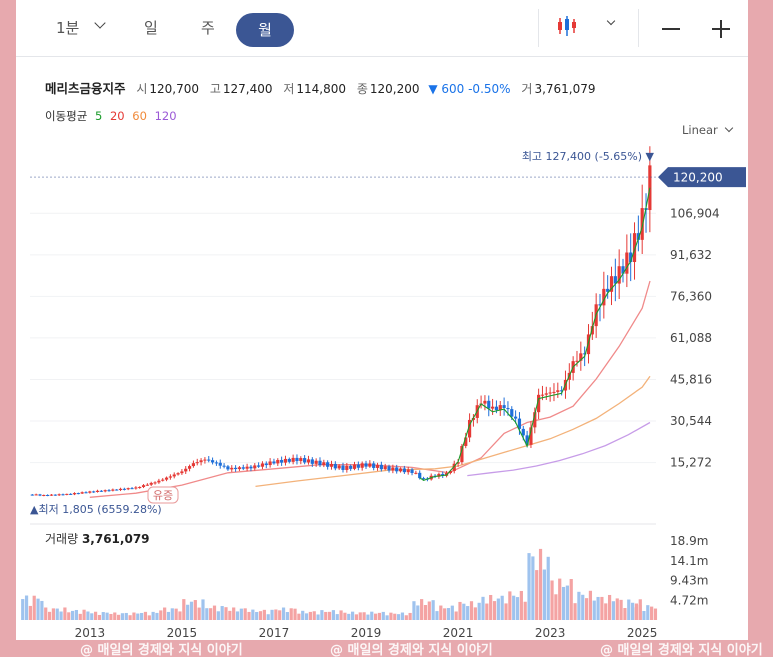 The height and width of the screenshot is (657, 773). Describe the element at coordinates (527, 89) in the screenshot. I see `volume-label: 거` at that location.